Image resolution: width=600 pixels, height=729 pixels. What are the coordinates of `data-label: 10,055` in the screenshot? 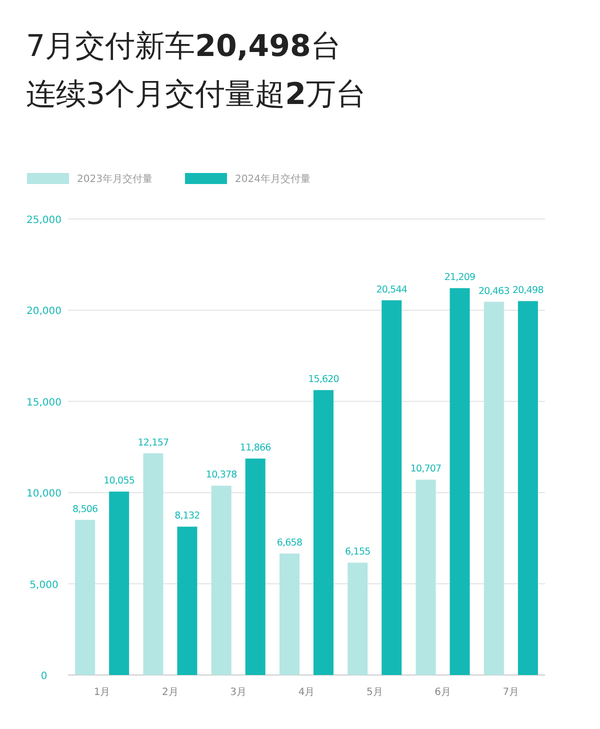 It's located at (119, 481).